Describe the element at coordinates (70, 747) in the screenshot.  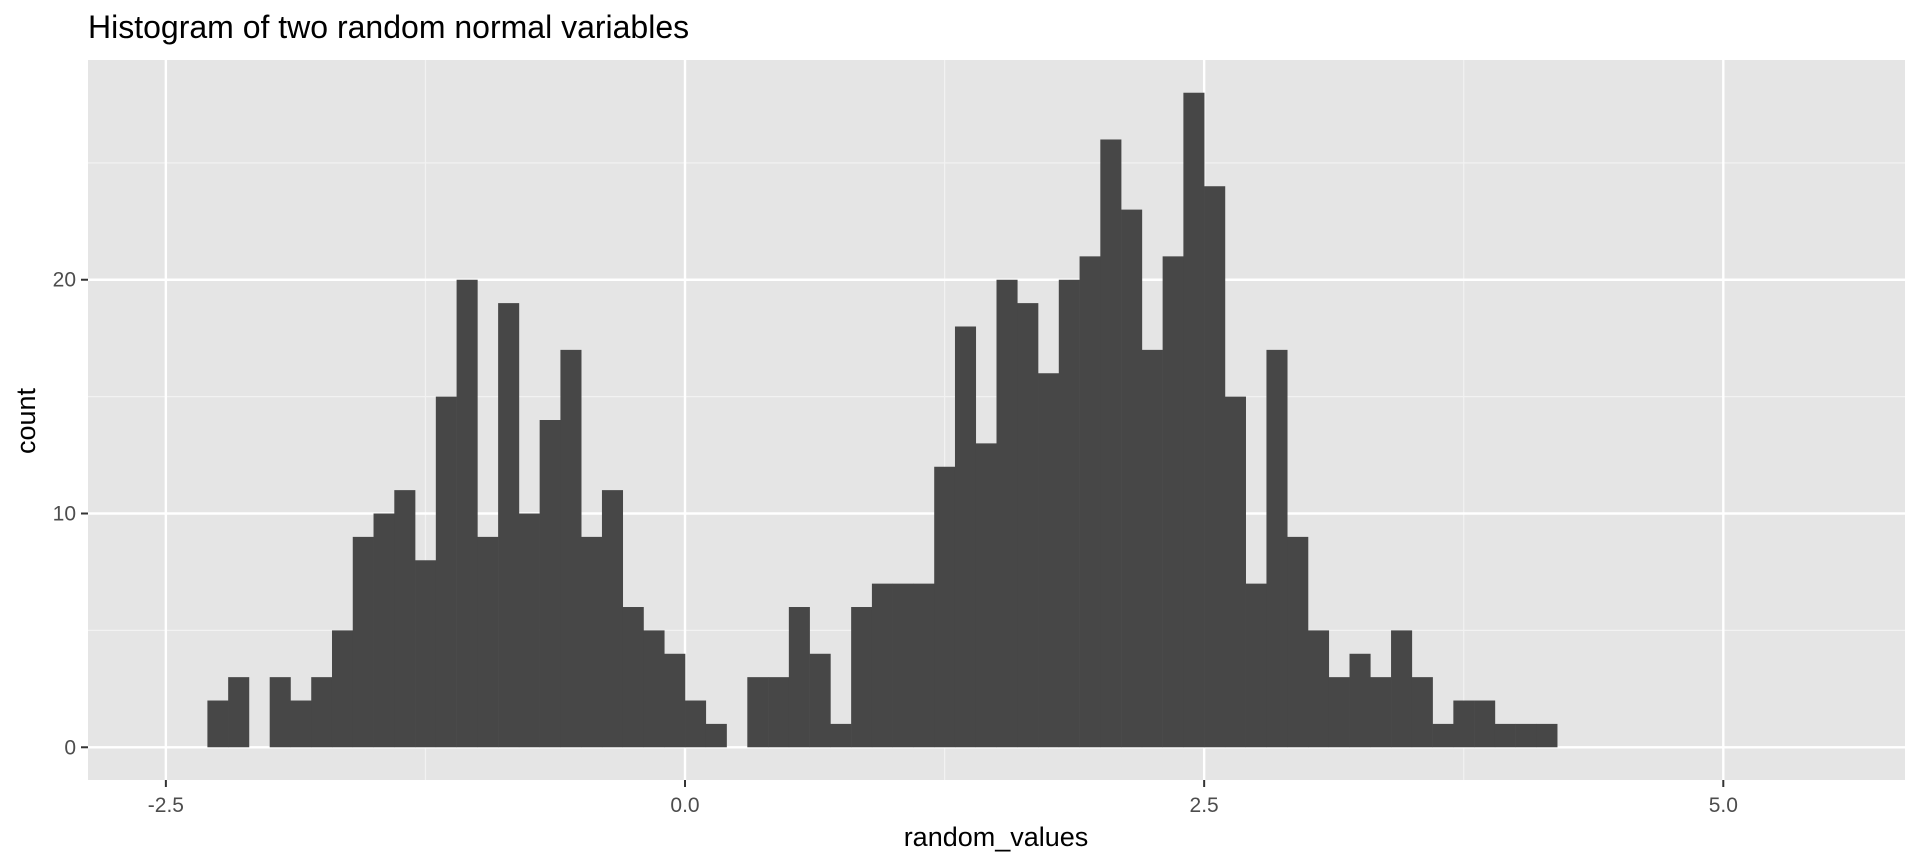
I see `y-tick-label: 0` at that location.